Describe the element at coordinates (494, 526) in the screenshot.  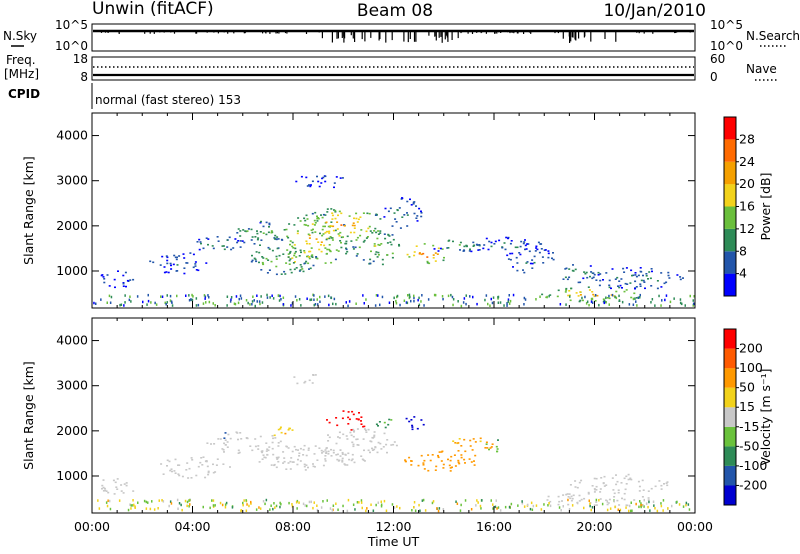
I see `x-tick-label: 16:00` at that location.